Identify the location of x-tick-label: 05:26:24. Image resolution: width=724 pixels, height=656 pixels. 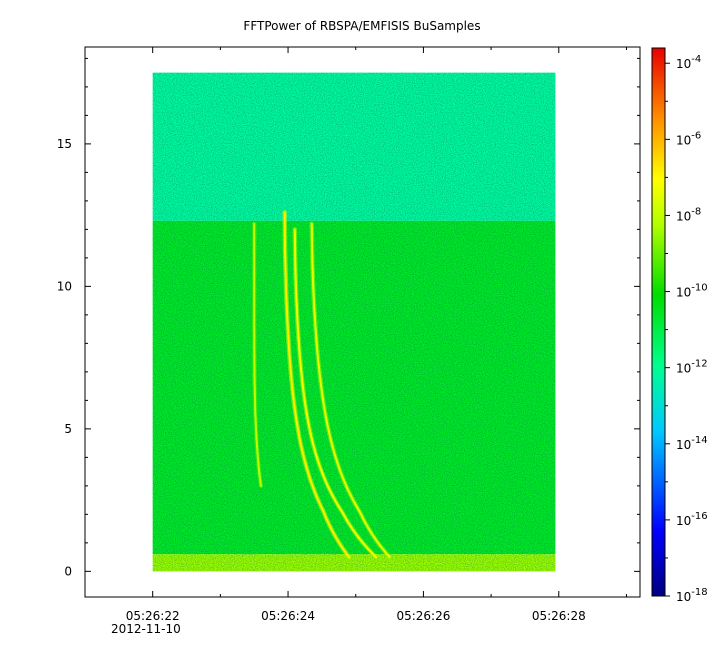
(288, 616).